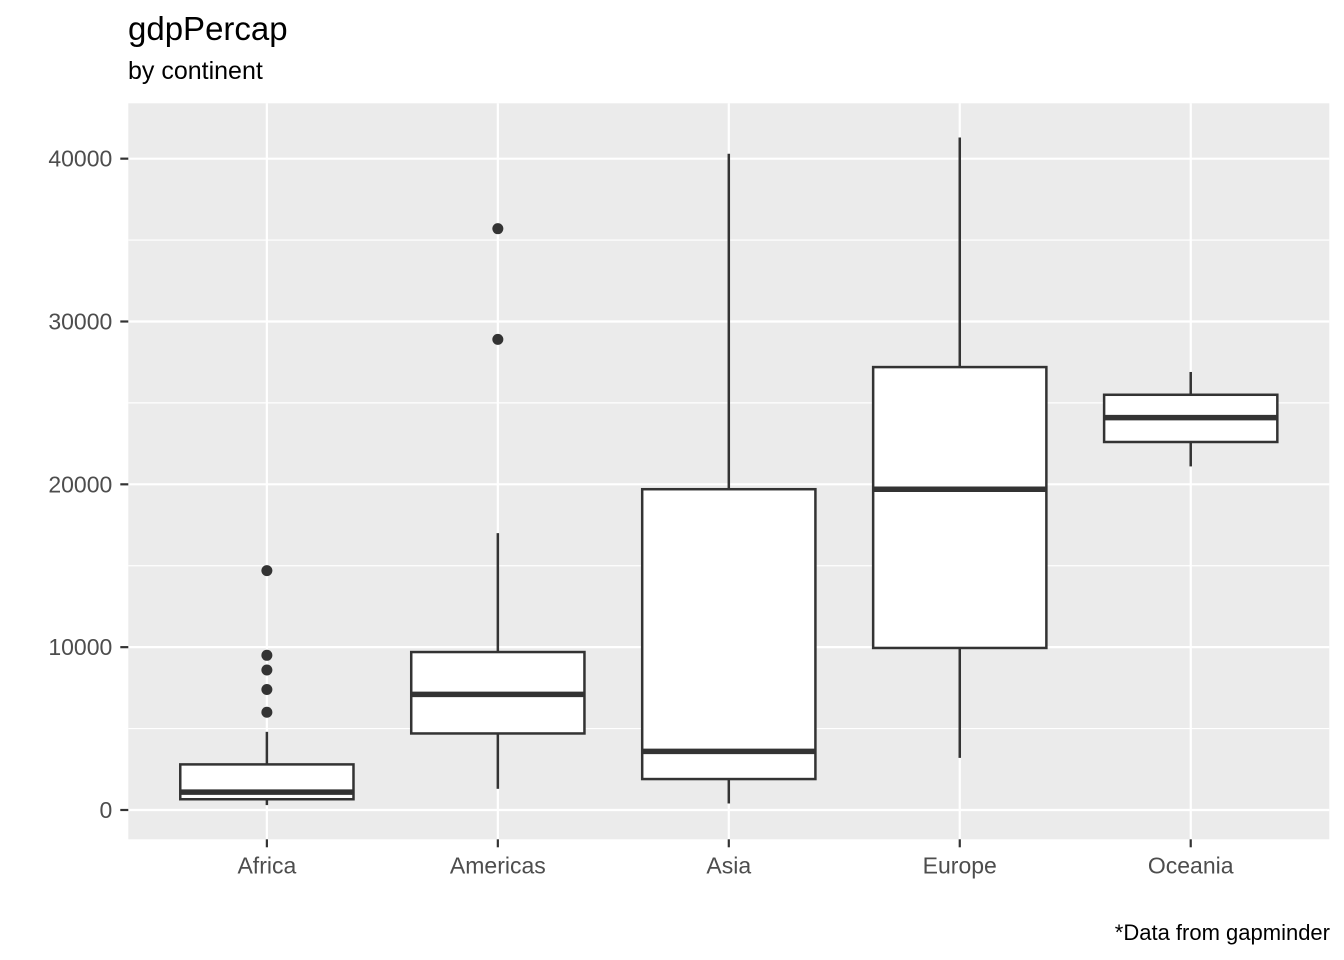 This screenshot has height=960, width=1344. What do you see at coordinates (266, 865) in the screenshot?
I see `x-tick-label-africa: Africa` at bounding box center [266, 865].